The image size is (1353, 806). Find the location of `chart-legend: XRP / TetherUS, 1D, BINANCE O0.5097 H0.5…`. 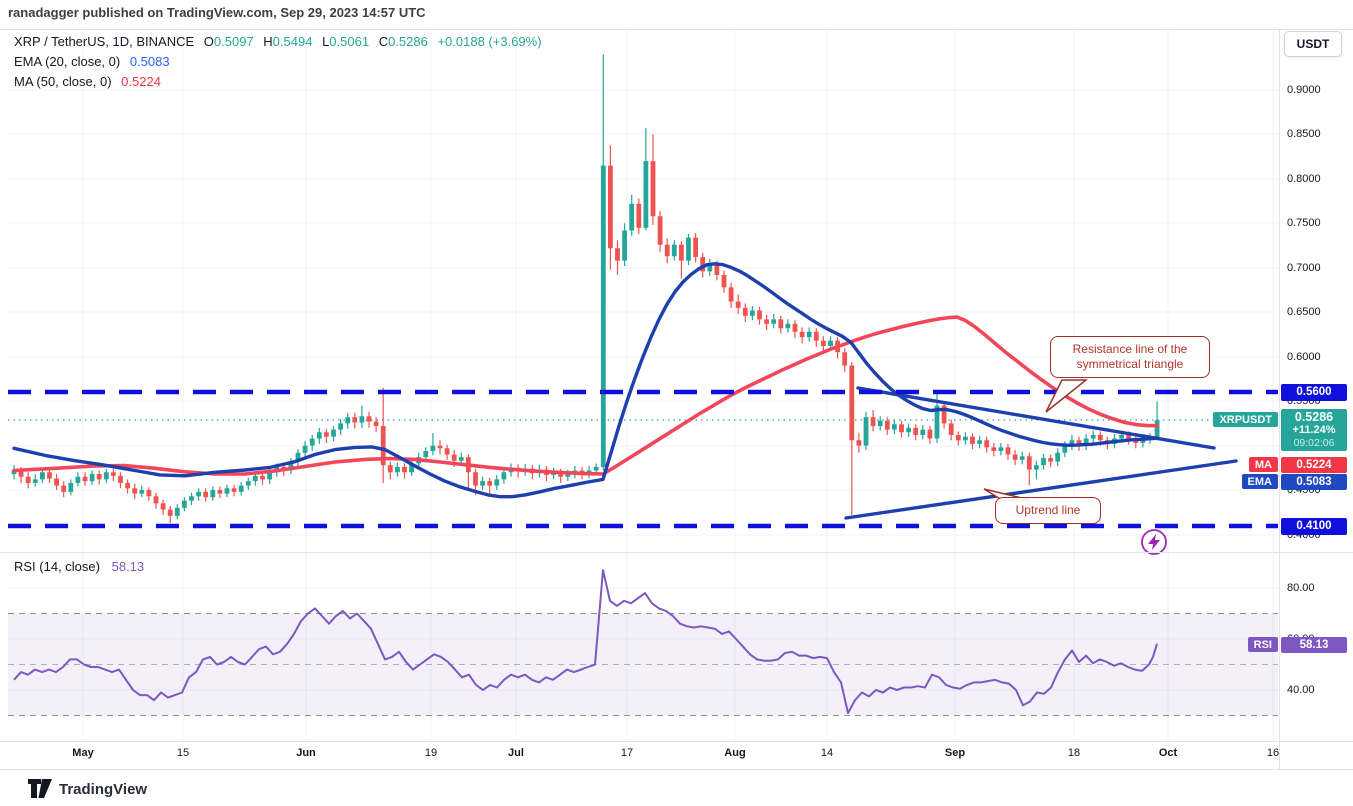

chart-legend: XRP / TetherUS, 1D, BINANCE O0.5097 H0.5… is located at coordinates (278, 62).